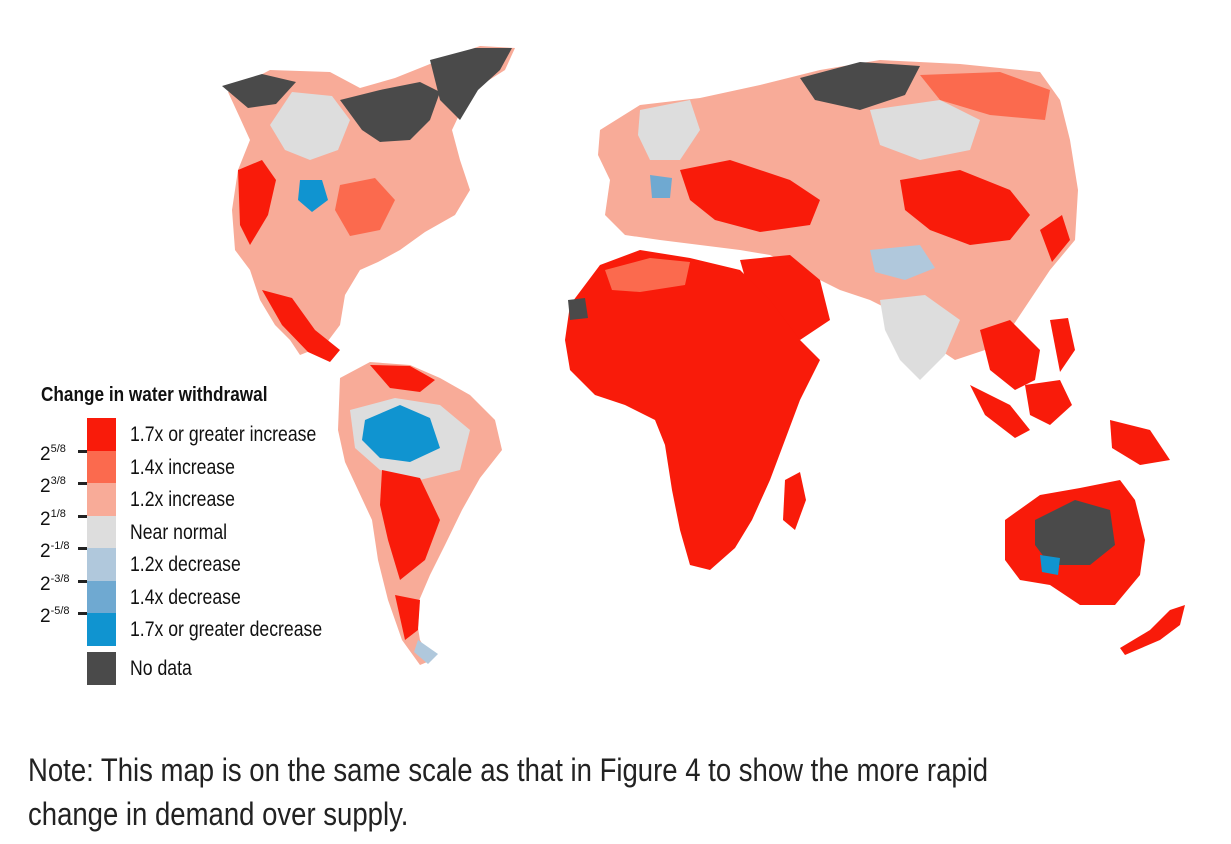  What do you see at coordinates (1010, 355) in the screenshot?
I see `southeast-asia-red` at bounding box center [1010, 355].